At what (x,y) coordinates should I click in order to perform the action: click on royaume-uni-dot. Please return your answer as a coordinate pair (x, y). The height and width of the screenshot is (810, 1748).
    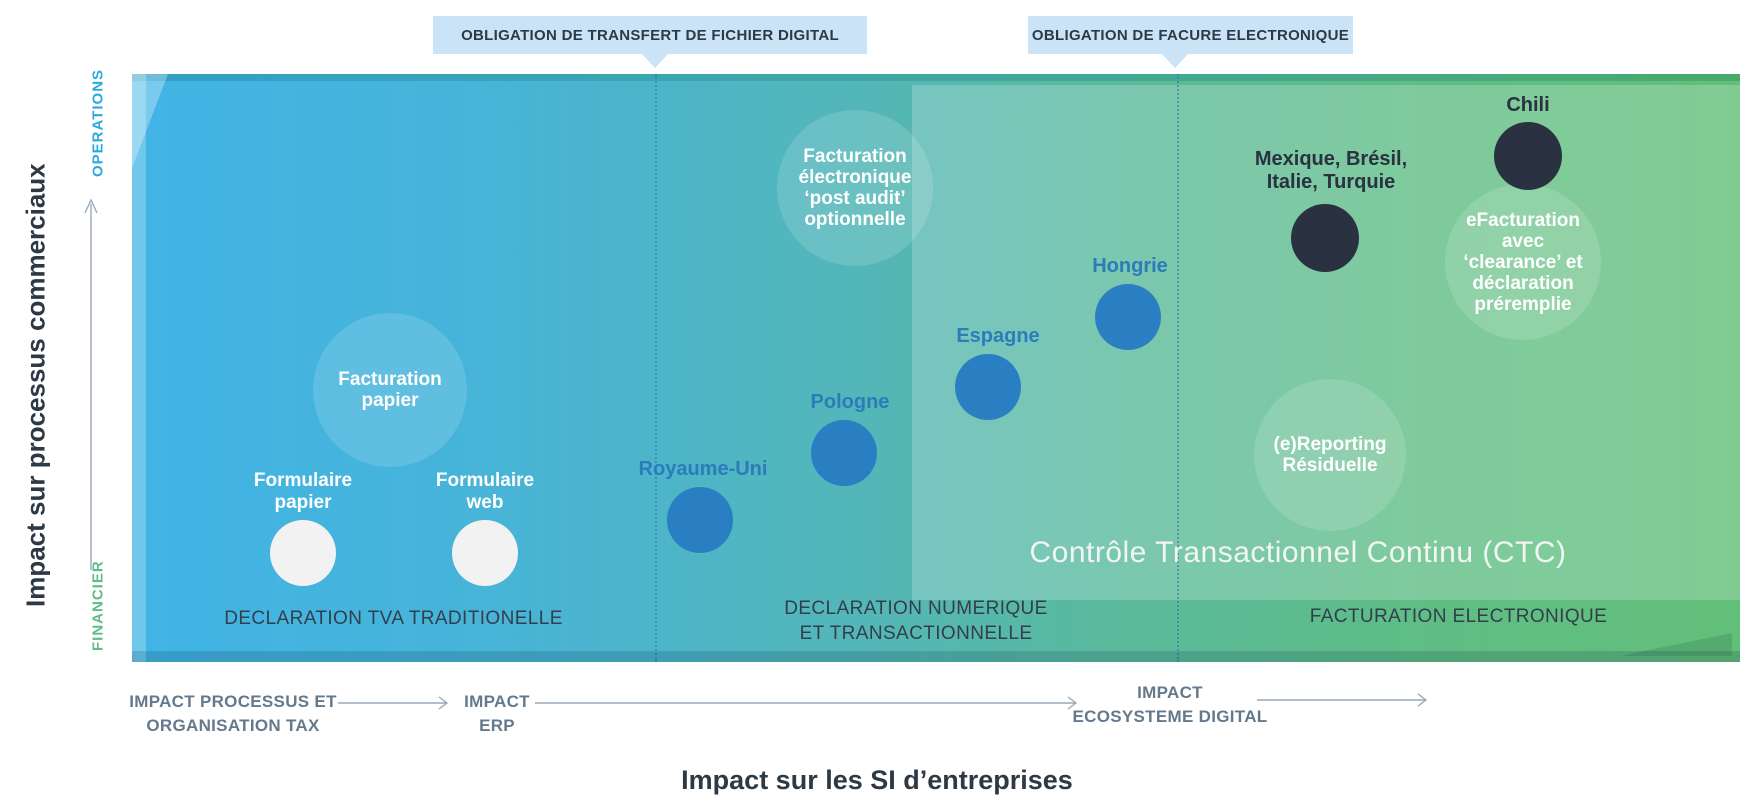
    Looking at the image, I should click on (700, 520).